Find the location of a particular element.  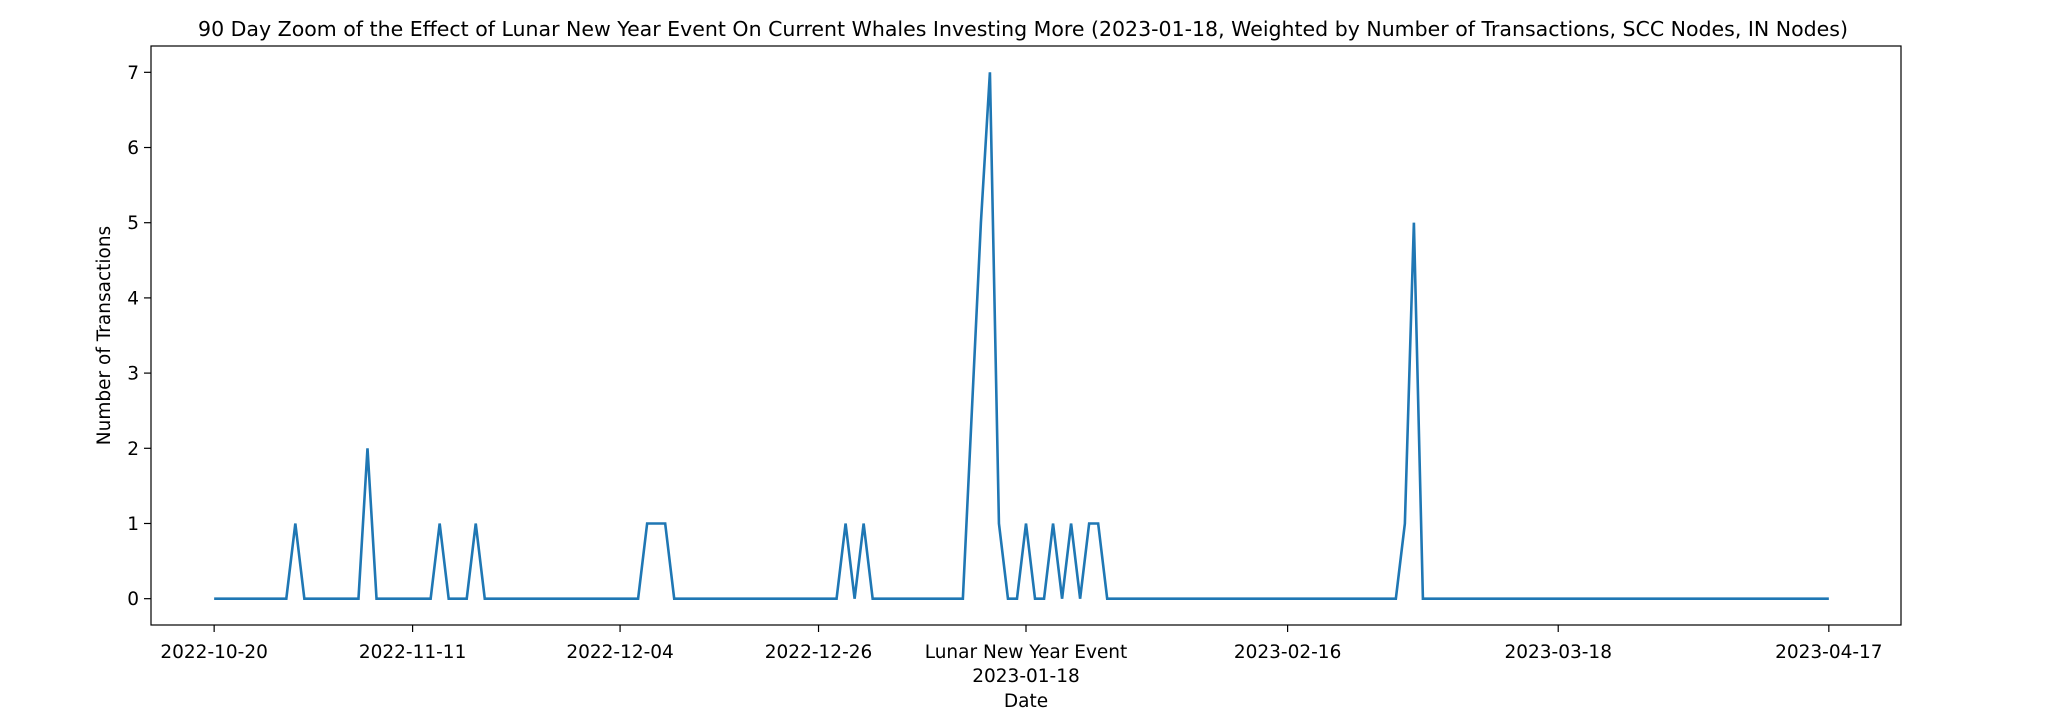

x-tick-label: 2022-10-20 is located at coordinates (214, 652).